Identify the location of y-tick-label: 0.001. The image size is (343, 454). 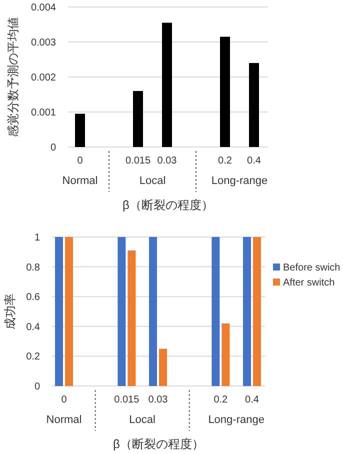
(43, 113).